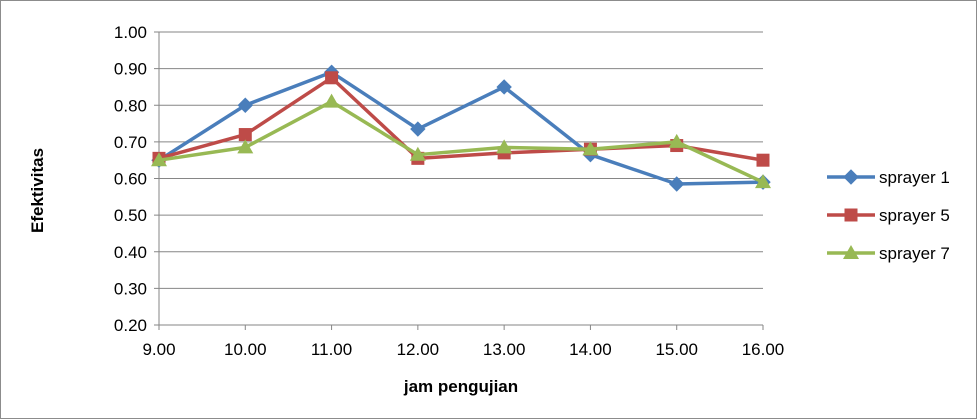 This screenshot has height=419, width=977. Describe the element at coordinates (418, 349) in the screenshot. I see `x-tick-label: 12.00` at that location.